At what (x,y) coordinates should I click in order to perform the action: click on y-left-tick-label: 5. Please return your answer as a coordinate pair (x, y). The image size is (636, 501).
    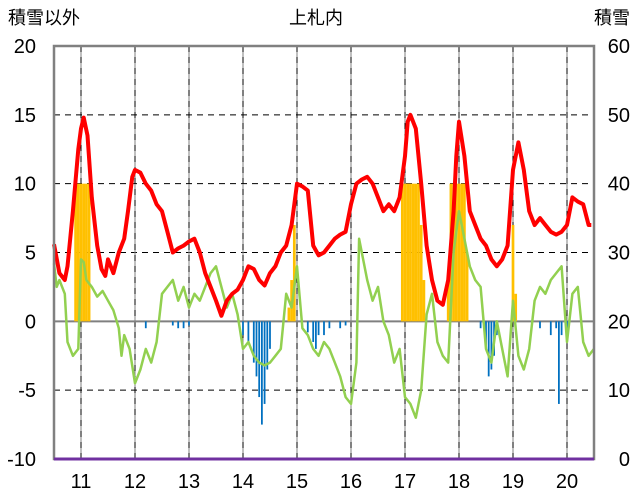
    Looking at the image, I should click on (30, 254).